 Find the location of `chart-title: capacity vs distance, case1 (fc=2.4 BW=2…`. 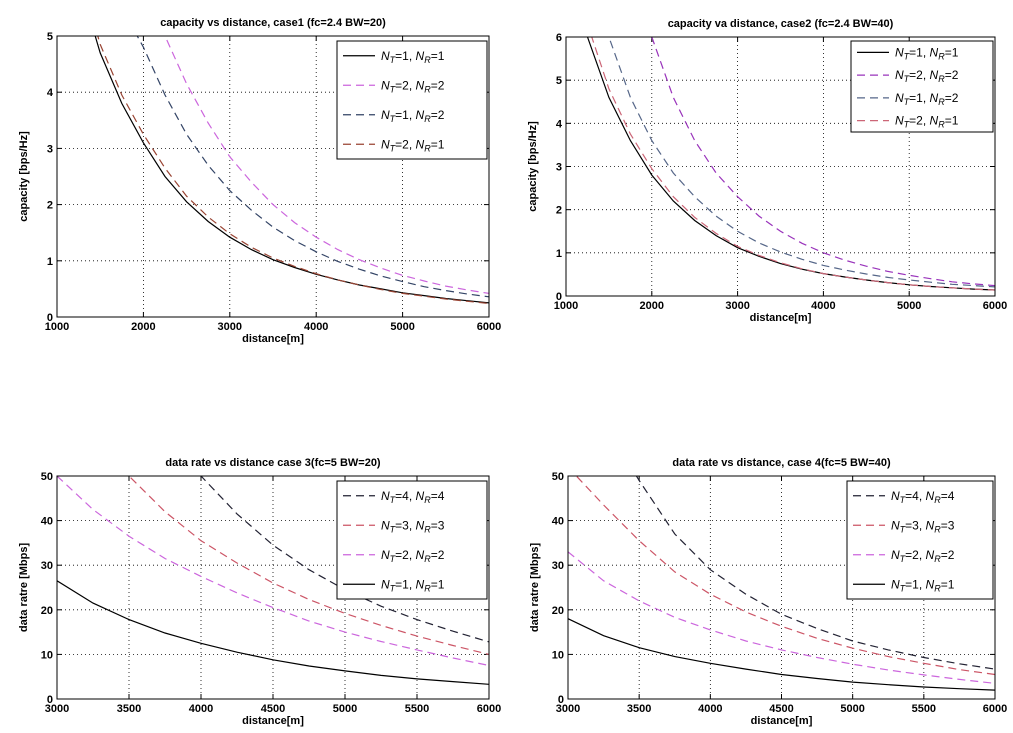

chart-title: capacity vs distance, case1 (fc=2.4 BW=2… is located at coordinates (273, 23).